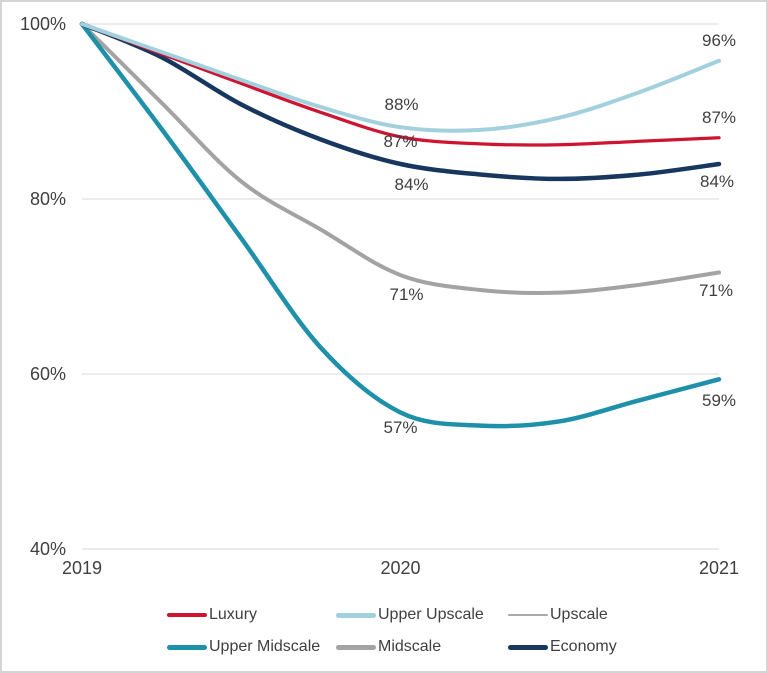 Image resolution: width=768 pixels, height=673 pixels. I want to click on legend-swatch-upper-upscale, so click(356, 615).